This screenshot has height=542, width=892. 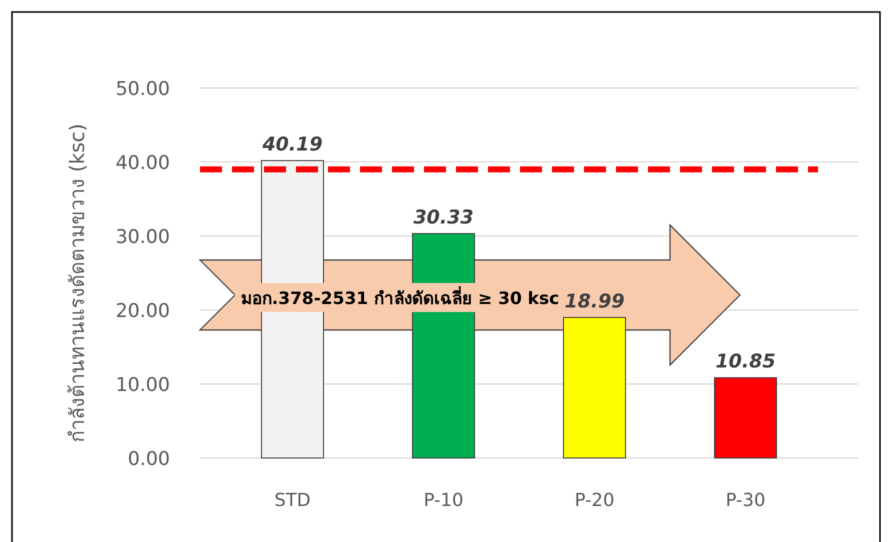 I want to click on data-label: 30.33, so click(x=443, y=217).